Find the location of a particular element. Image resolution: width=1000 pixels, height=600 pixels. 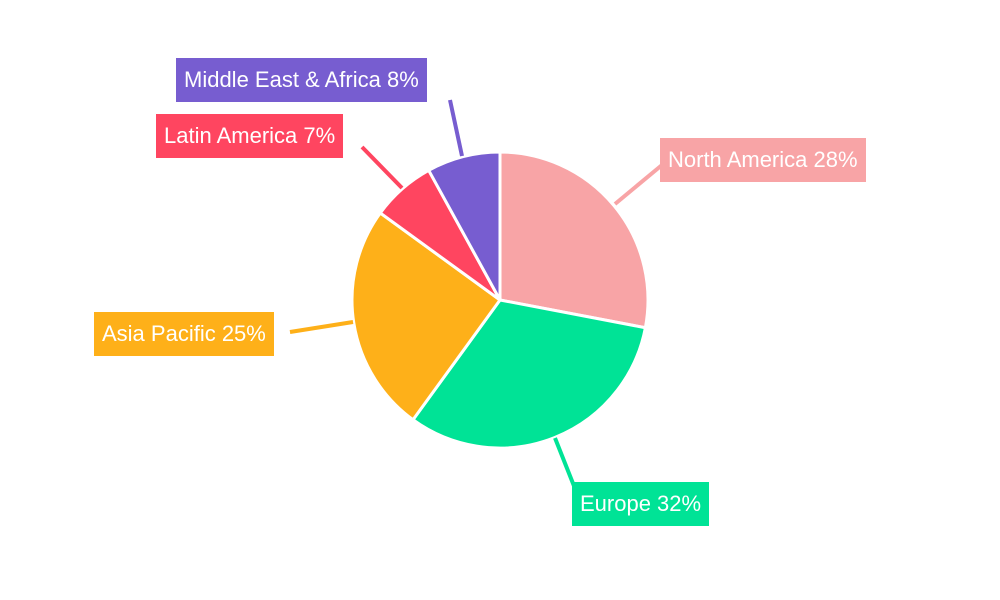

leader-mea is located at coordinates (456, 128).